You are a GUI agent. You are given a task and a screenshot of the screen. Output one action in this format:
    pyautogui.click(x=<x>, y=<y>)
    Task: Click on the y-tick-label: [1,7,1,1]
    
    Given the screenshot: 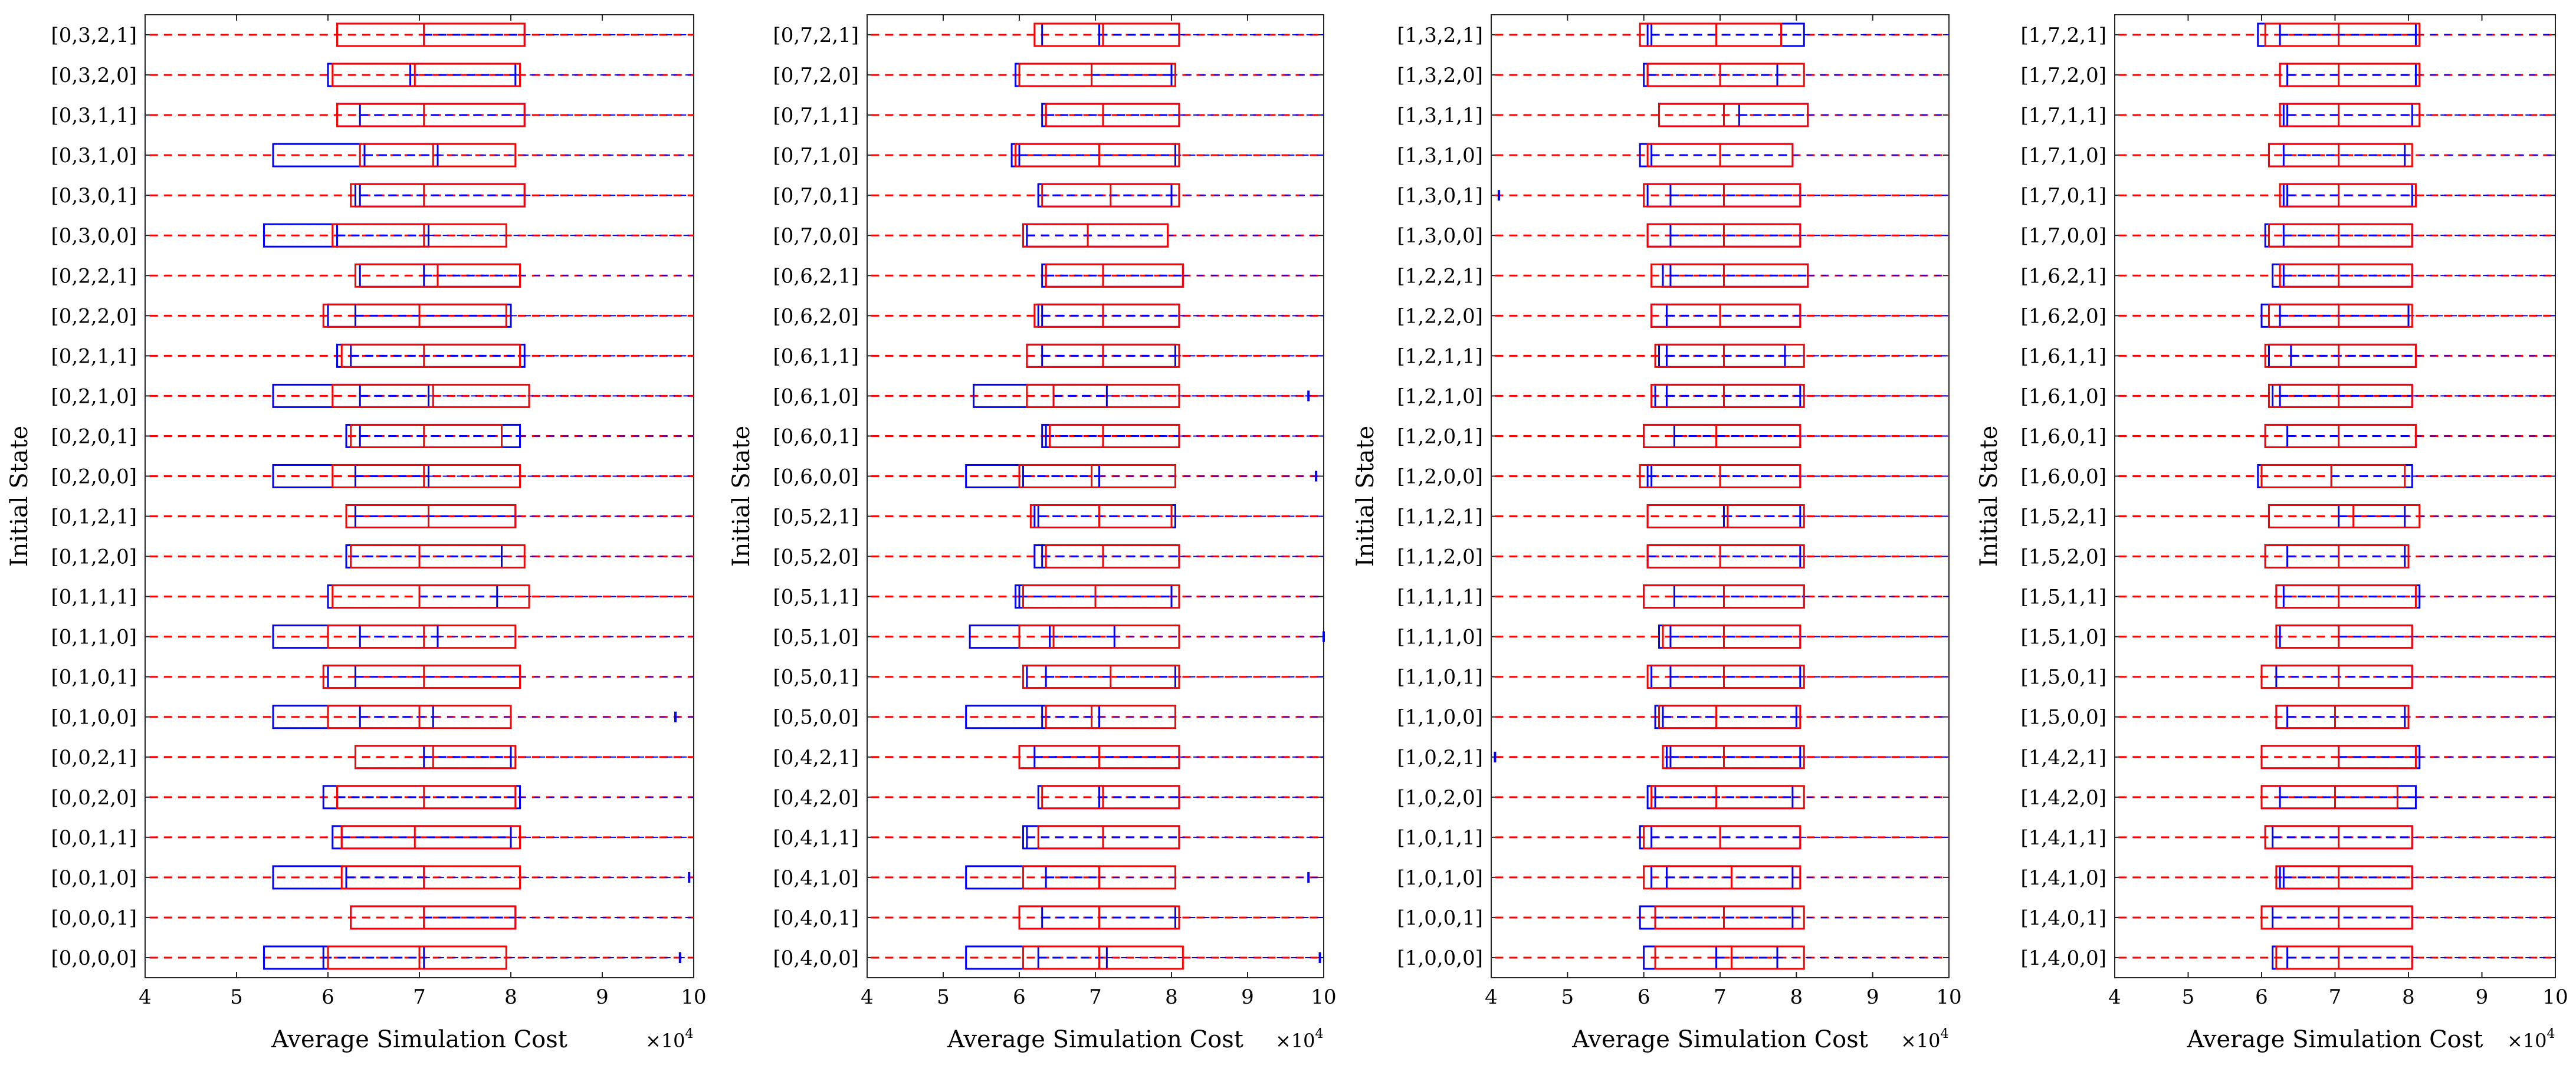 What is the action you would take?
    pyautogui.click(x=2063, y=115)
    